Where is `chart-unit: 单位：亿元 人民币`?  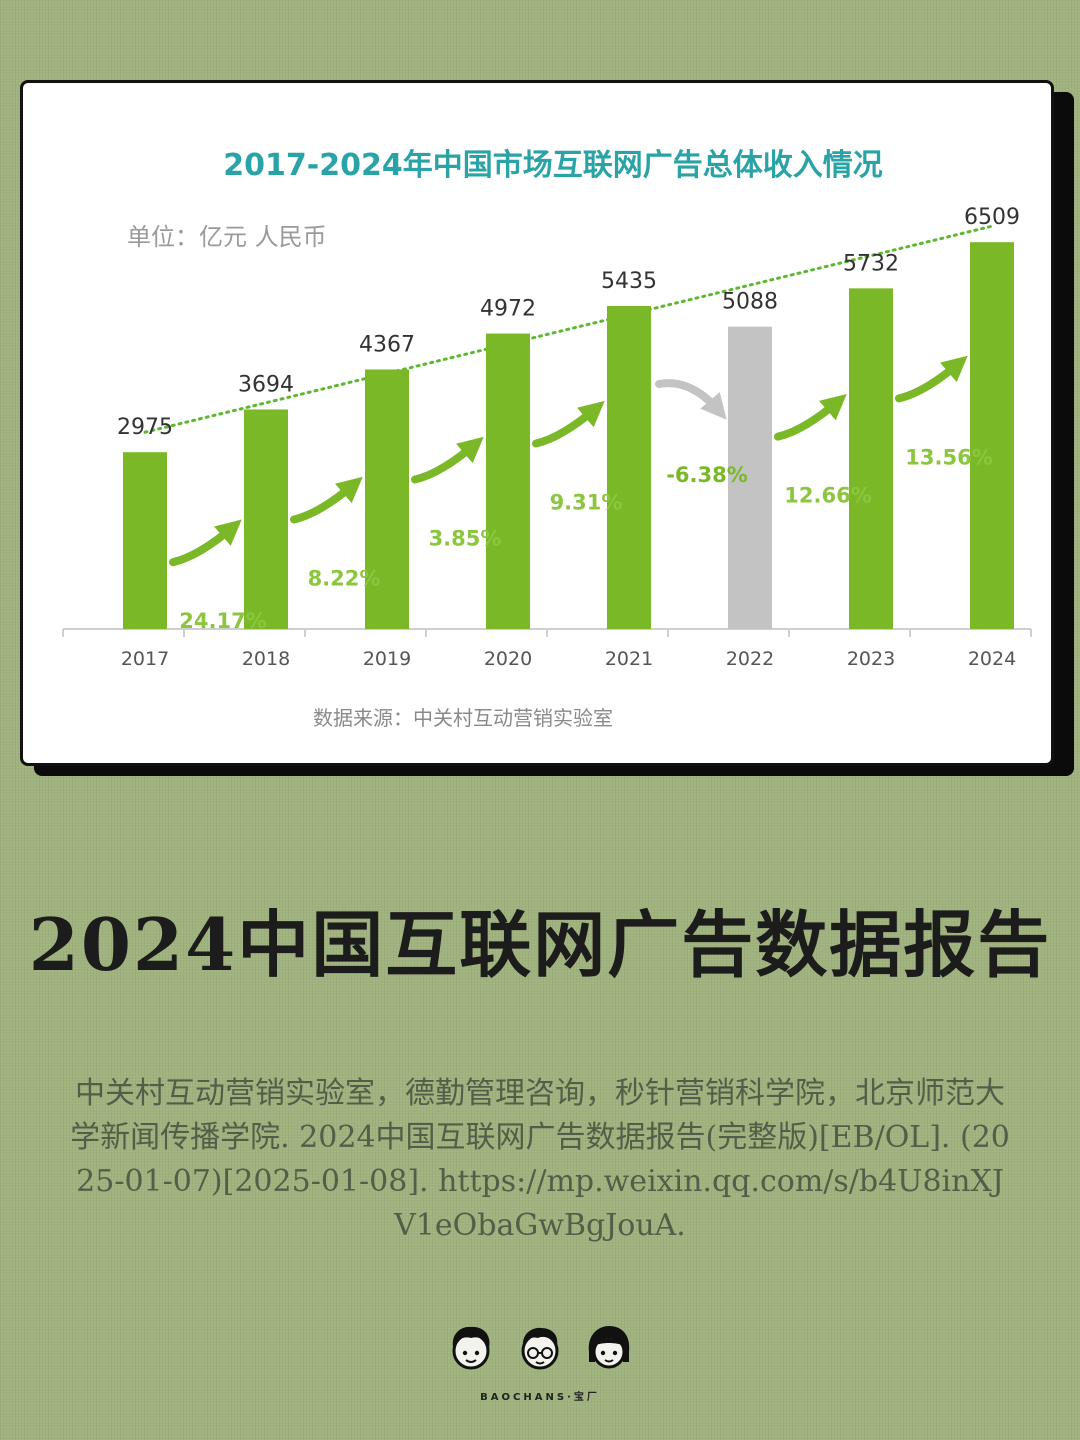 chart-unit: 单位：亿元 人民币 is located at coordinates (227, 237).